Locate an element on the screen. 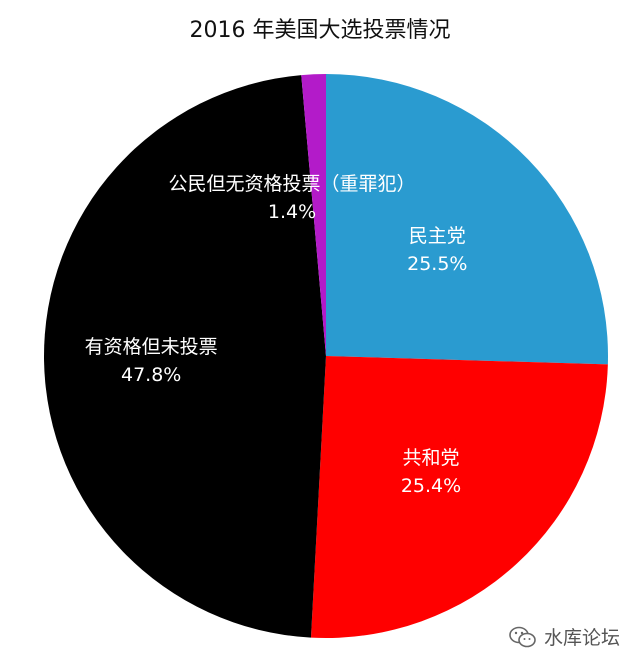  watermark: 水库论坛 is located at coordinates (564, 636).